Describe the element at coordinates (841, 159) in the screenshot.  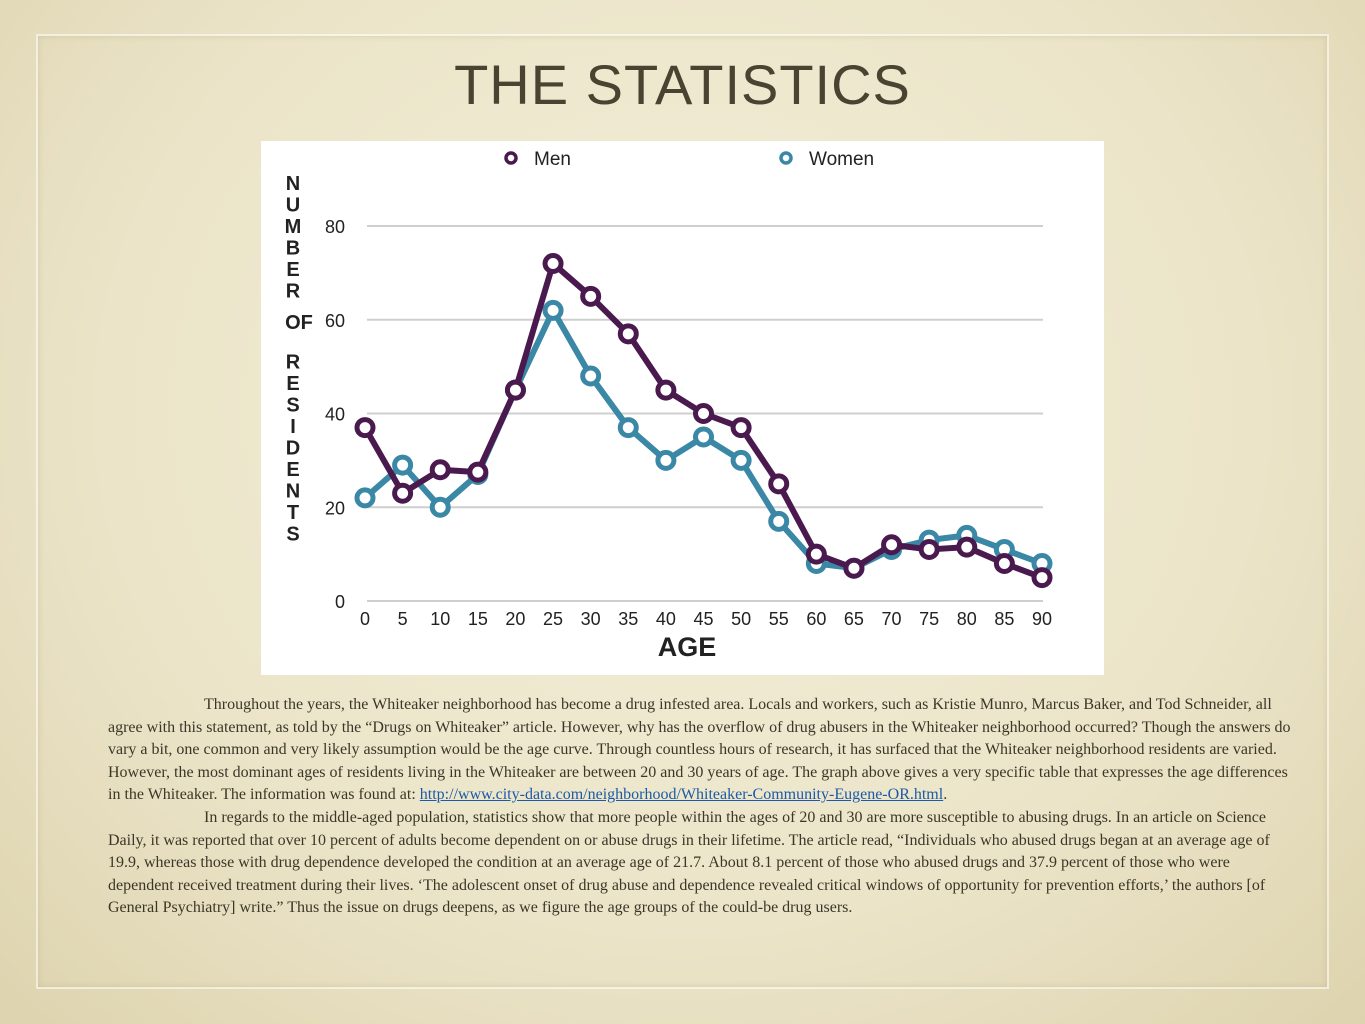
I see `legend-label-women: Women` at that location.